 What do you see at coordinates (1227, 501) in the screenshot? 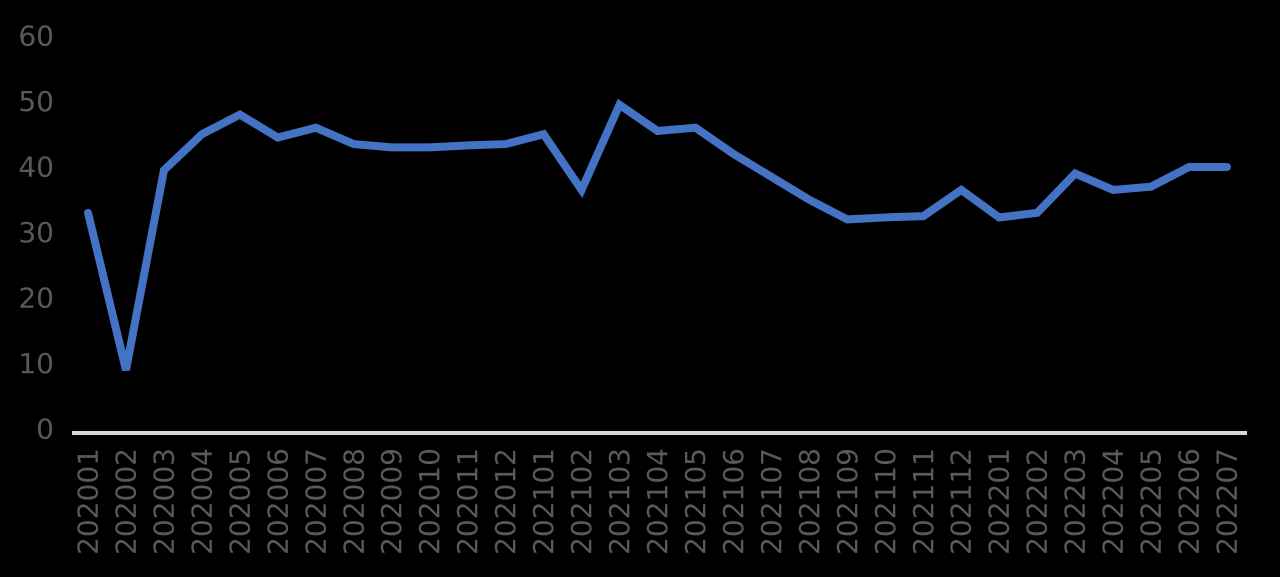
I see `x-tick-label: 202207` at bounding box center [1227, 501].